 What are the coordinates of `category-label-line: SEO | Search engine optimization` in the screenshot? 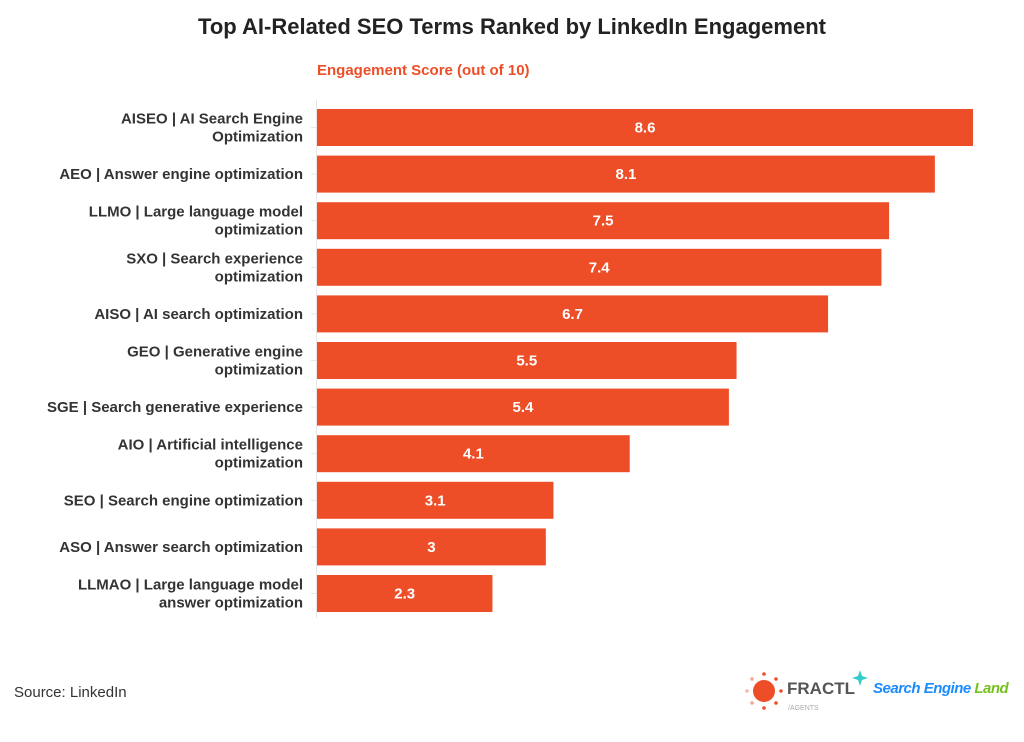 It's located at (183, 500).